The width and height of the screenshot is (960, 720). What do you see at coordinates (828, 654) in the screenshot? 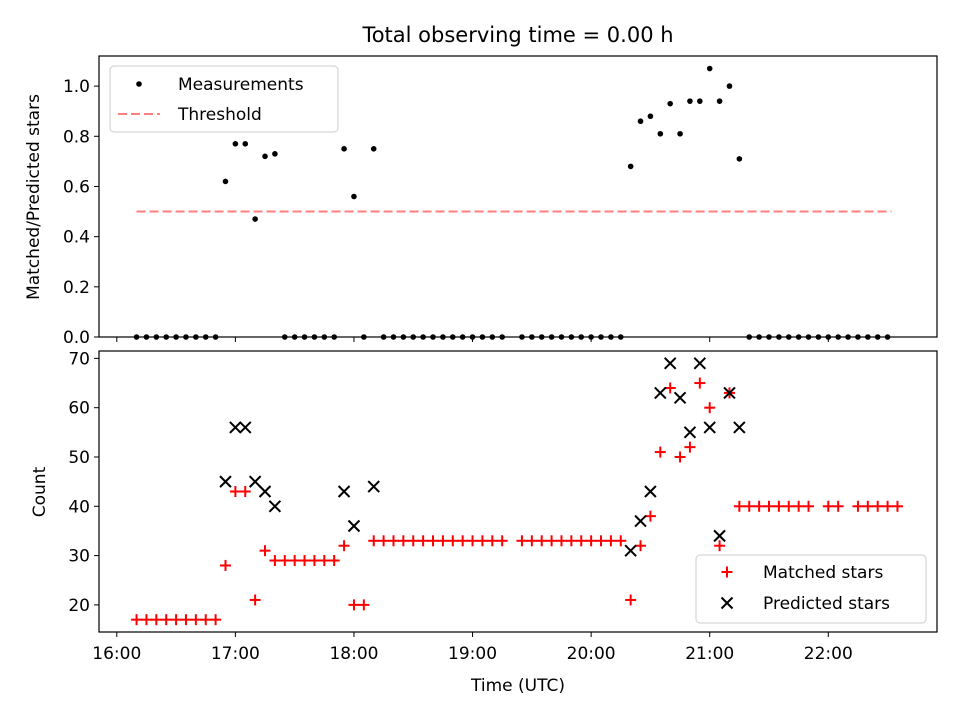
I see `bottom-xtick-label: 22:00` at bounding box center [828, 654].